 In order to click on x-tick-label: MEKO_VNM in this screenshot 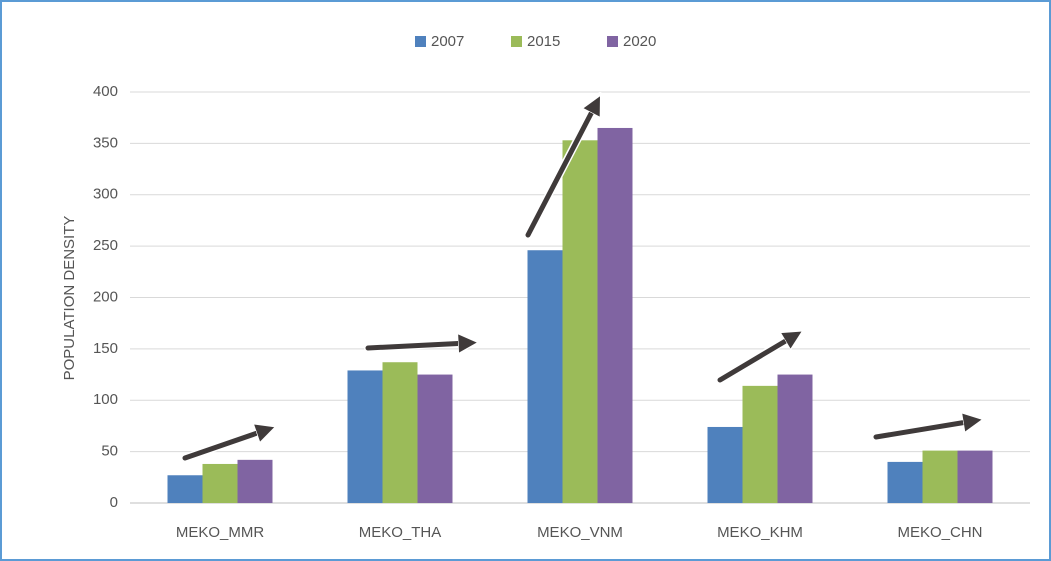, I will do `click(580, 532)`.